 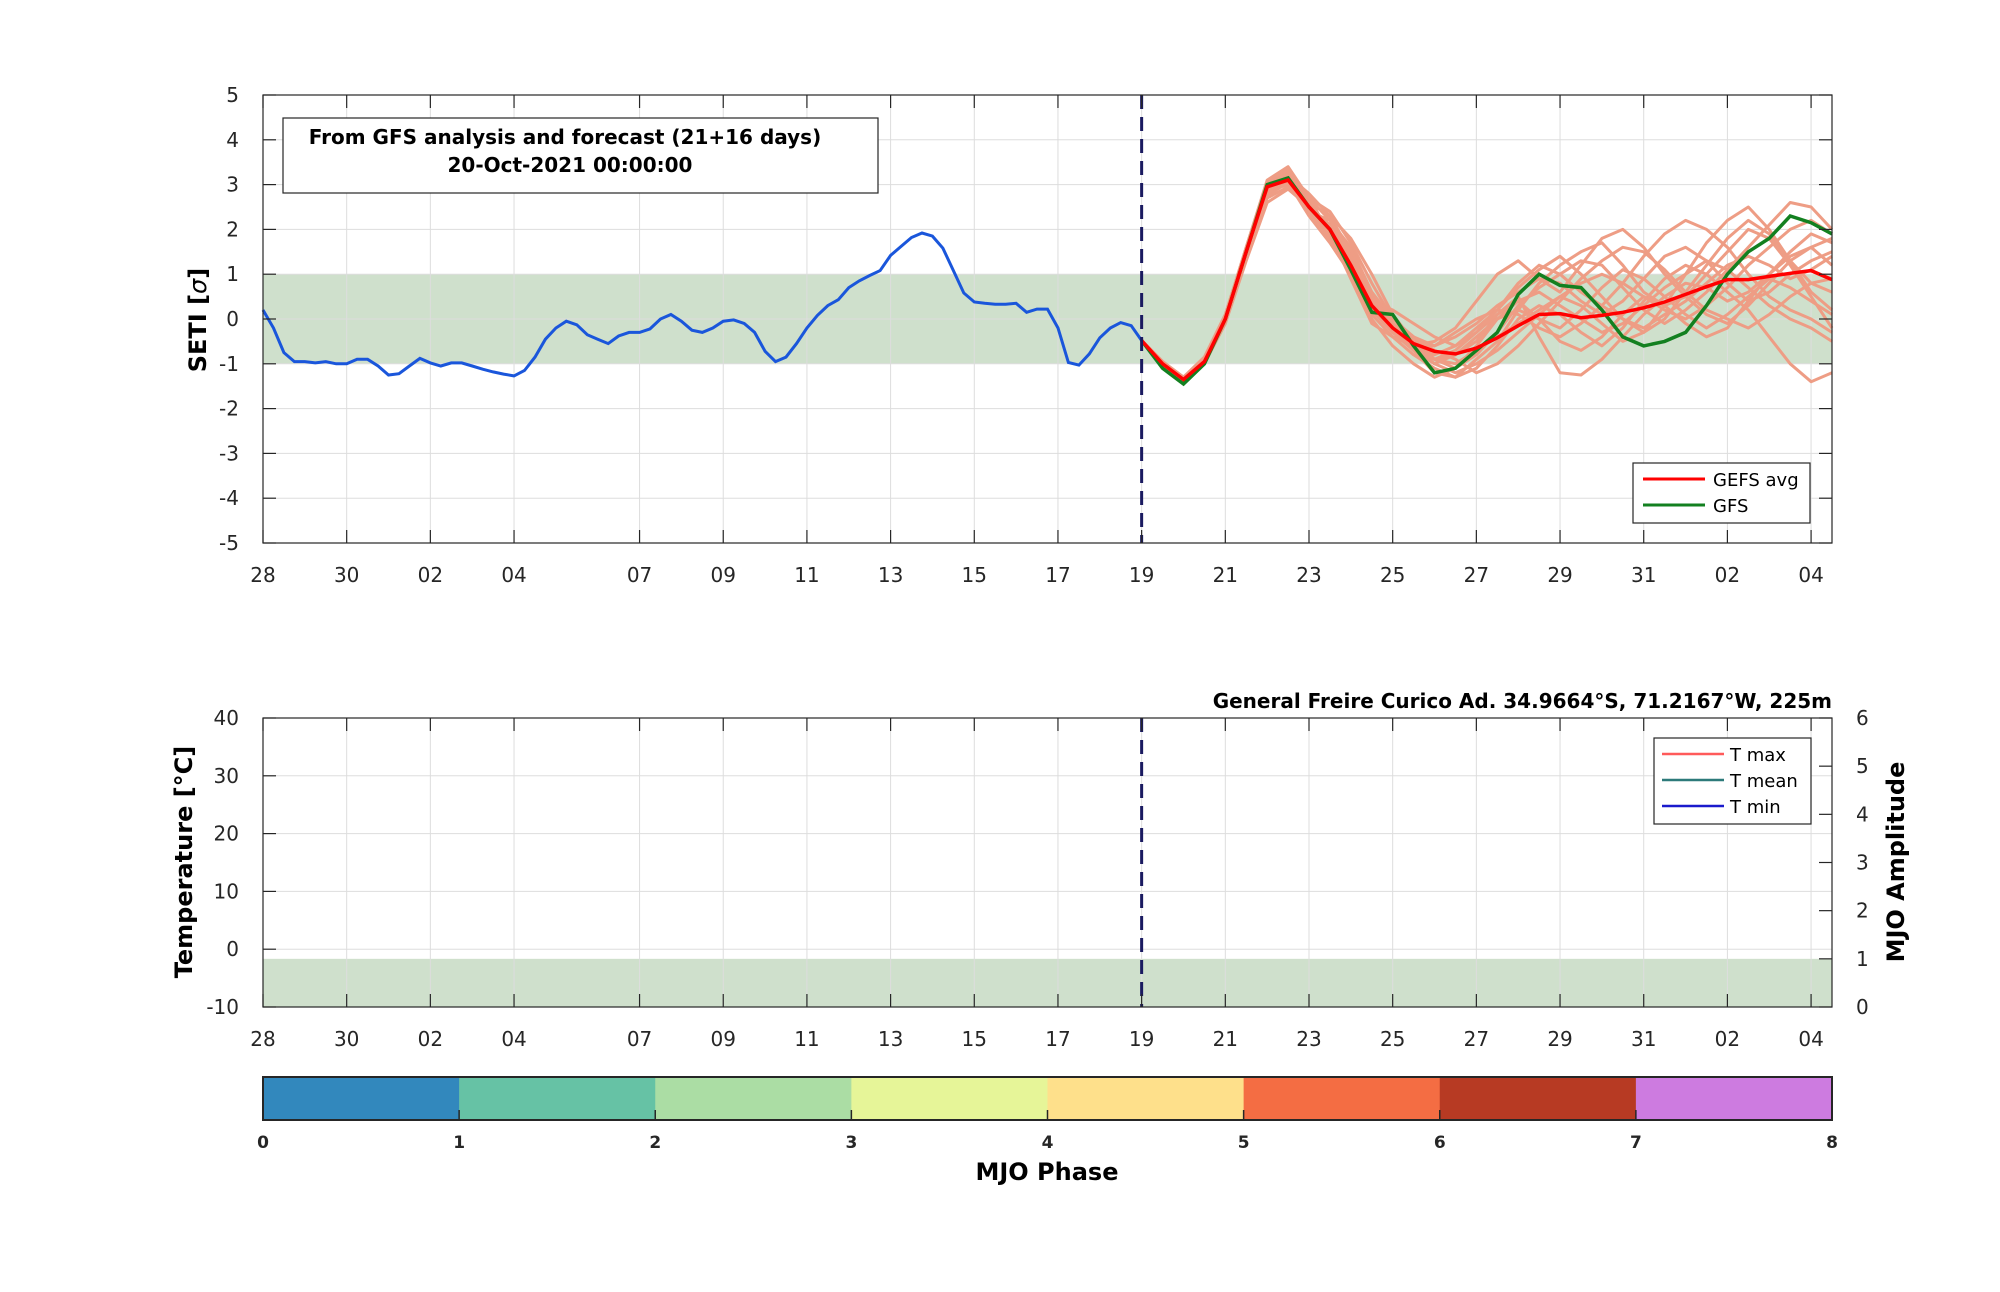 I want to click on seti-xtick-label: 29, so click(x=1559, y=575).